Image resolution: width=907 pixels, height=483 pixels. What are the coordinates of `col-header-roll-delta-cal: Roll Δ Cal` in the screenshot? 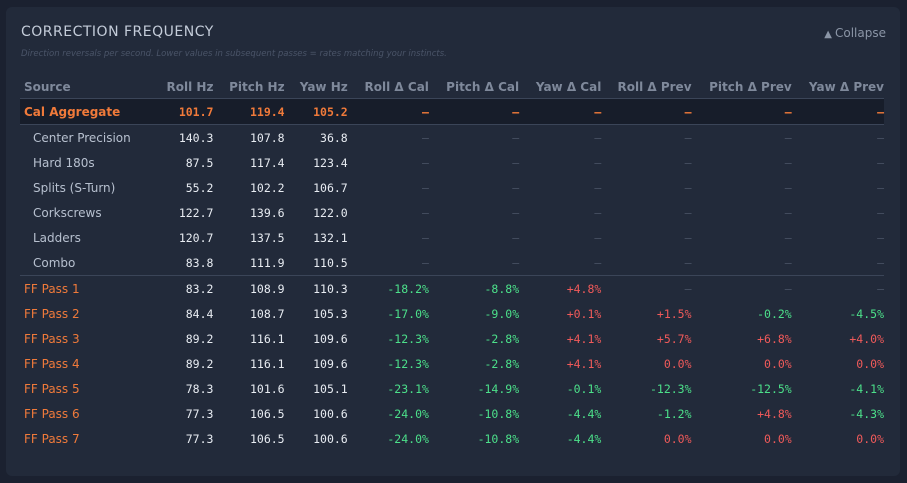 It's located at (388, 87).